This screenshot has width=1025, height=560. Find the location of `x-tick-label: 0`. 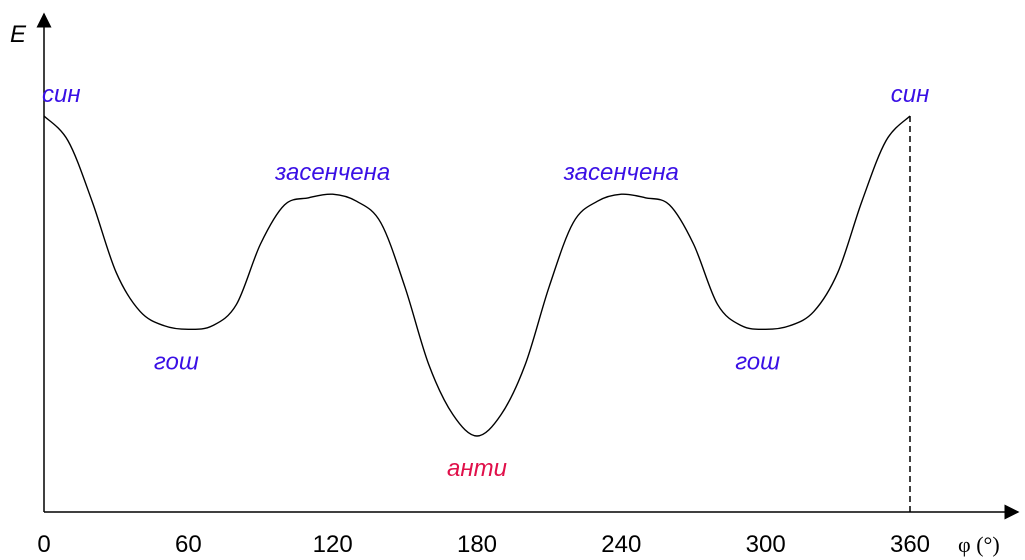

x-tick-label: 0 is located at coordinates (43, 544).